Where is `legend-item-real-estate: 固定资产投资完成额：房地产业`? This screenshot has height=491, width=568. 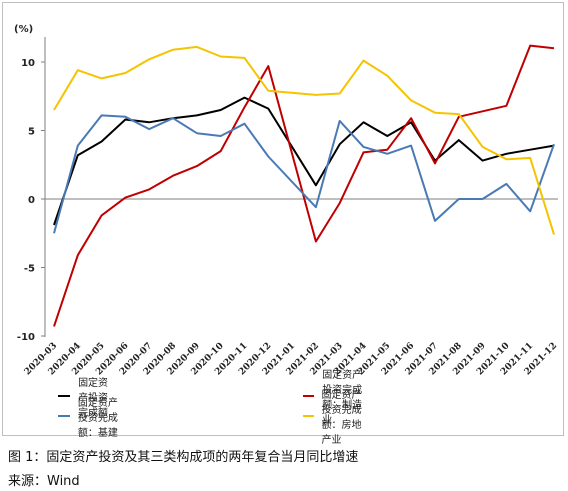
legend-item-real-estate: 固定资产投资完成额：房地产业 is located at coordinates (334, 418).